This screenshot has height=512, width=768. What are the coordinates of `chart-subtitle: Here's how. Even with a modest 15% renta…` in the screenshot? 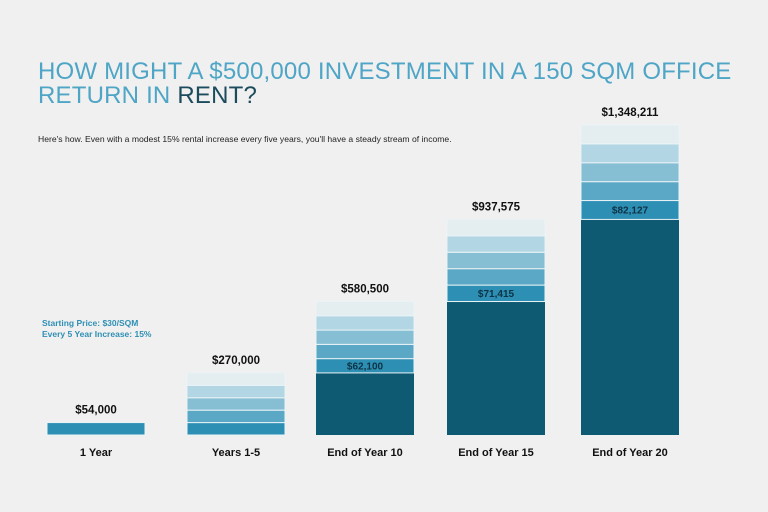 It's located at (245, 139).